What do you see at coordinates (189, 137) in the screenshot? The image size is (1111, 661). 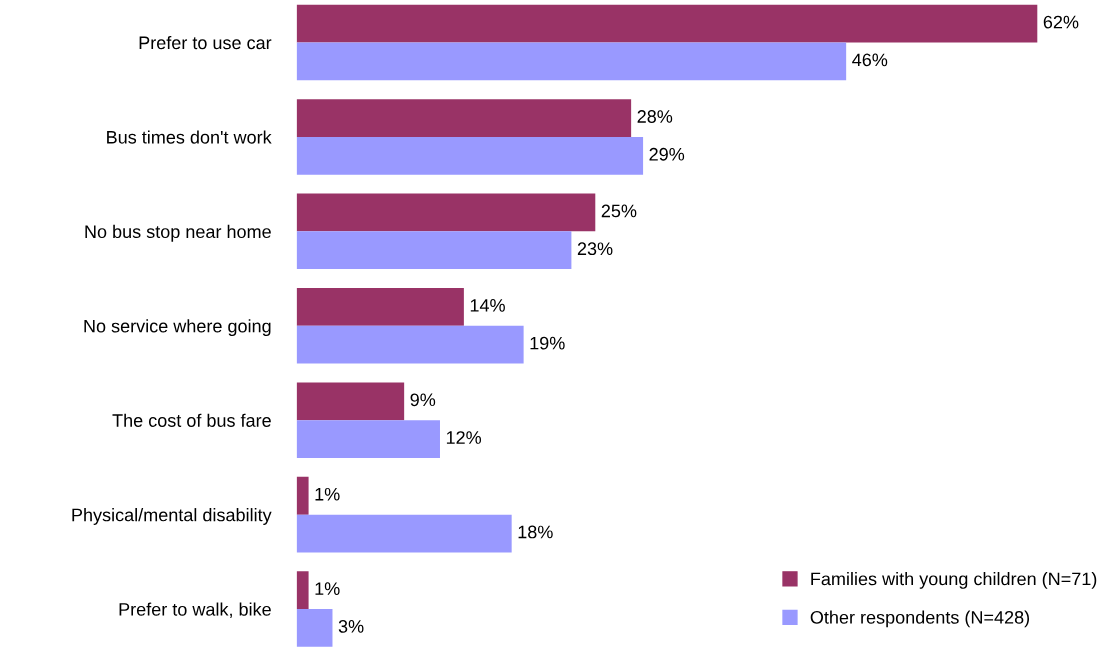 I see `y-tick-label: Bus times don't work` at bounding box center [189, 137].